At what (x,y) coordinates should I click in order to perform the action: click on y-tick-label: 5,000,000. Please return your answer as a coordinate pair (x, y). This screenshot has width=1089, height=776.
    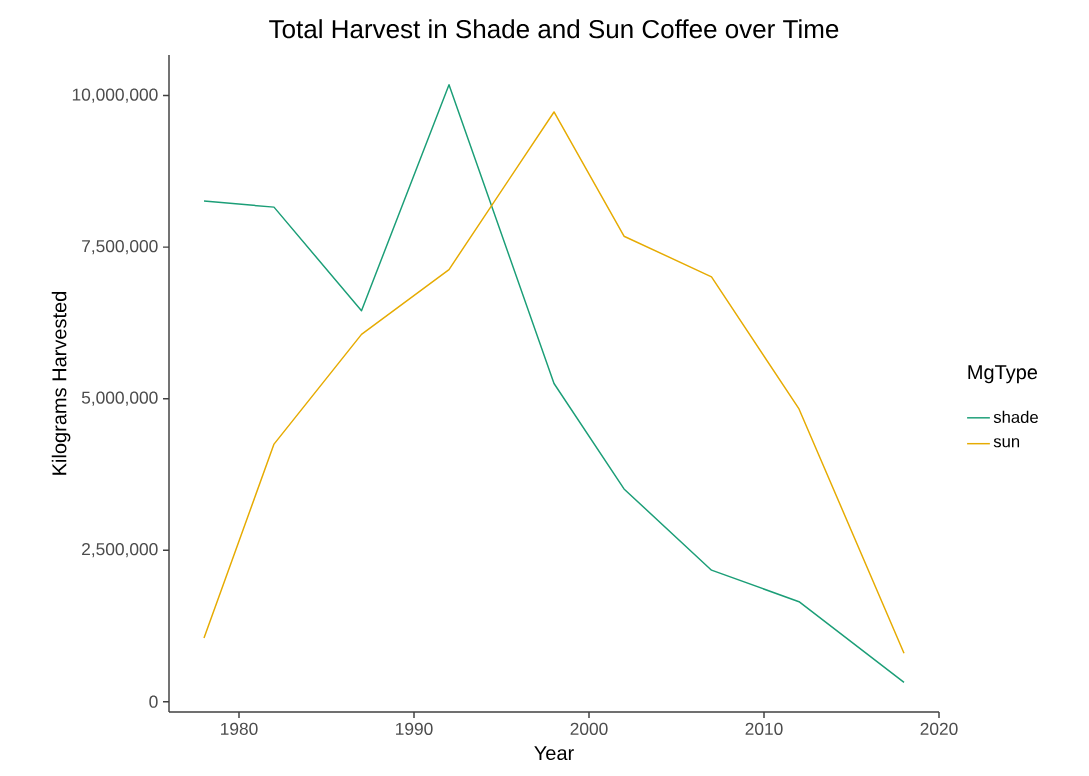
    Looking at the image, I should click on (119, 398).